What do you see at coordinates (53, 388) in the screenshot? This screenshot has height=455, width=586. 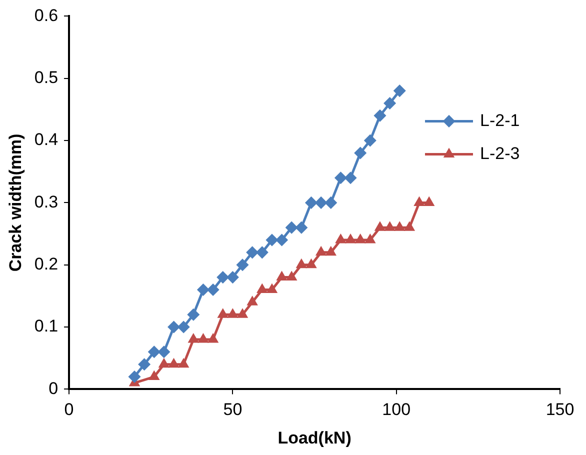 I see `y-tick-label: 0` at bounding box center [53, 388].